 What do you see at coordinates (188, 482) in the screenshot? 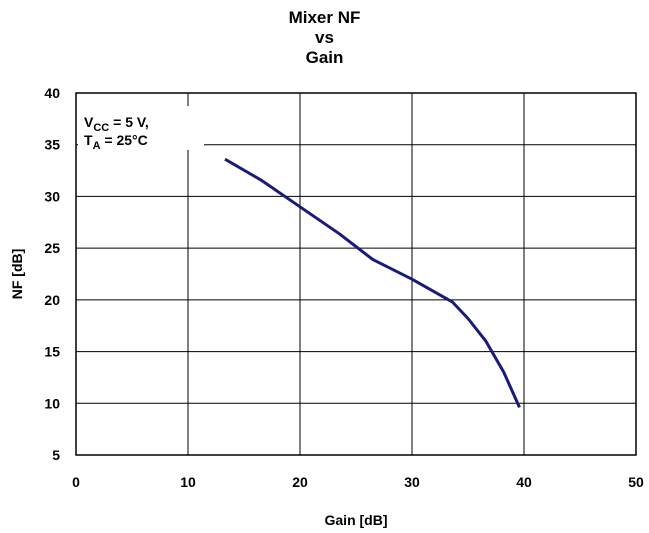
I see `x-tick-label: 10` at bounding box center [188, 482].